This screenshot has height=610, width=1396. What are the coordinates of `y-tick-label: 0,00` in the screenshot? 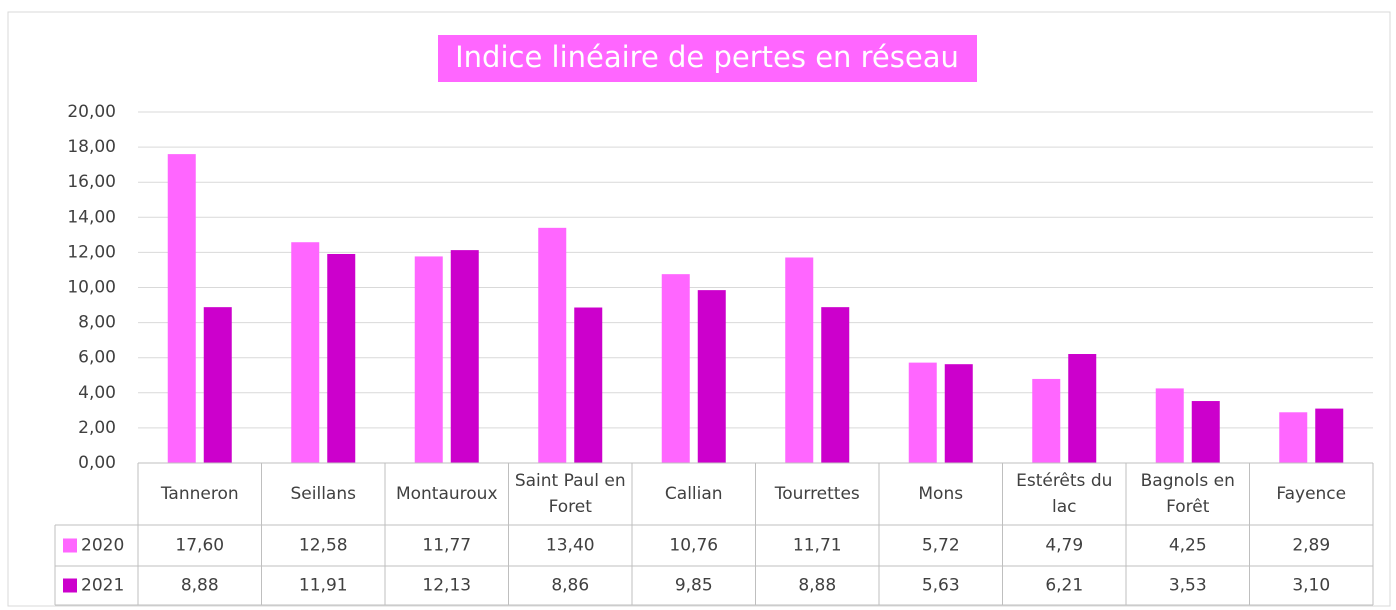 It's located at (97, 463).